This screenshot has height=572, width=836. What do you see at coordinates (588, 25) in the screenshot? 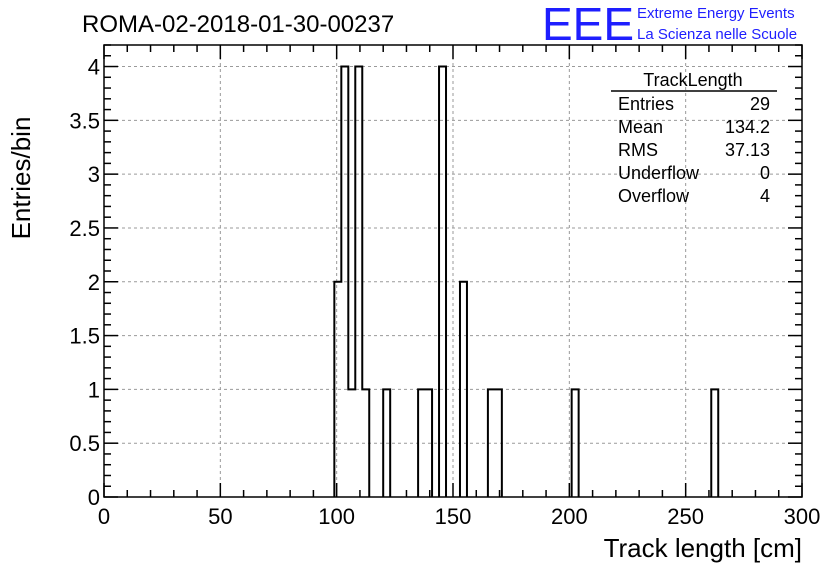
I see `eee-logo: EEE` at bounding box center [588, 25].